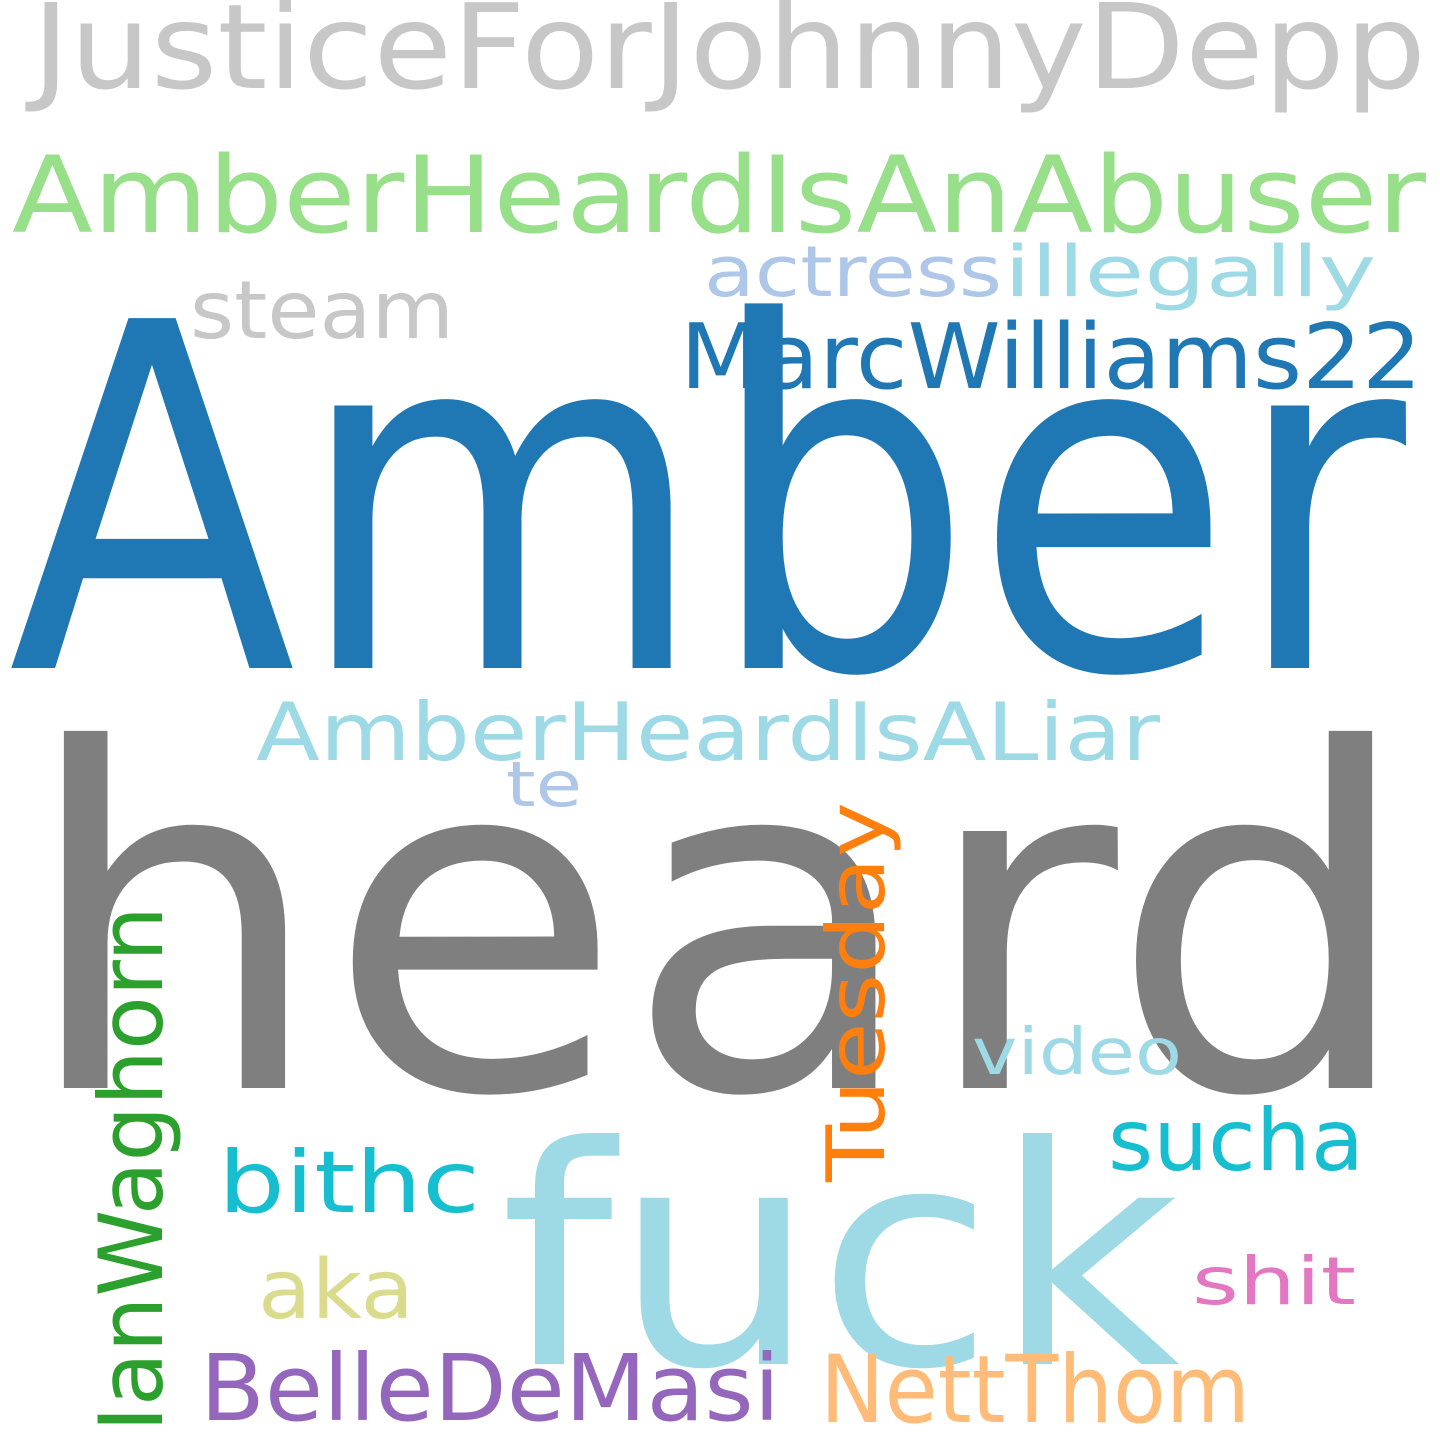 The height and width of the screenshot is (1440, 1440). Describe the element at coordinates (725, 58) in the screenshot. I see `word-justiceforjohnnydepp: JusticeForJohnnyDepp` at that location.